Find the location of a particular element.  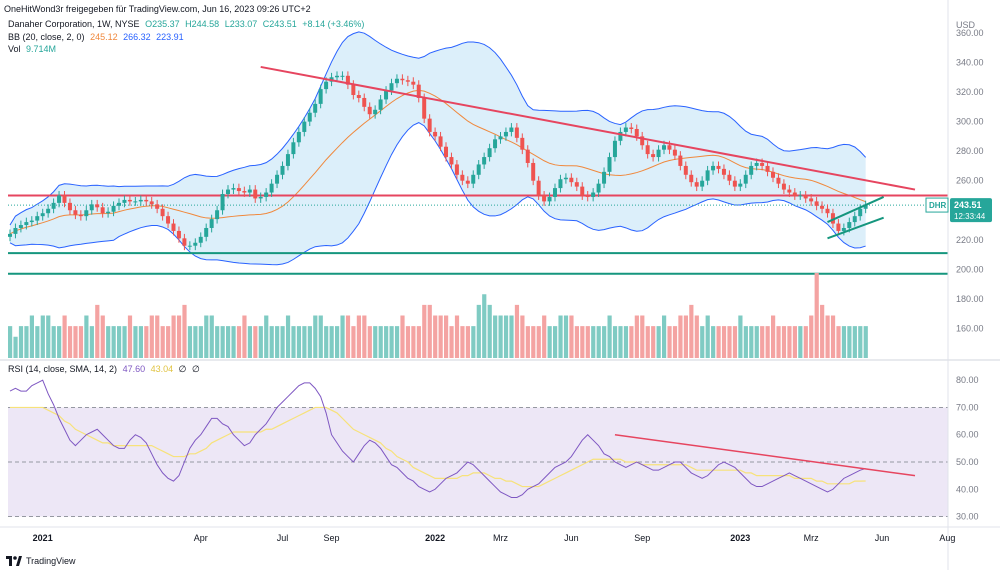

rsi-label: RSI (14, close, SMA, 14, 2) is located at coordinates (63, 369).